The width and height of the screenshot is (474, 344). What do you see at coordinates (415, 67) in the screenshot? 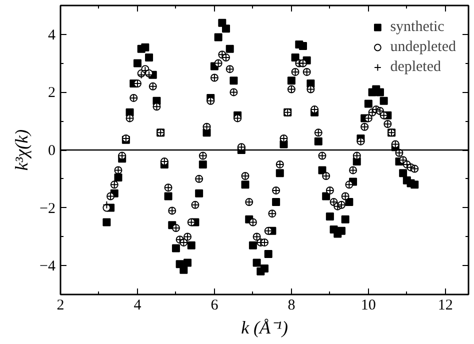
I see `legend-label: depleted` at bounding box center [415, 67].